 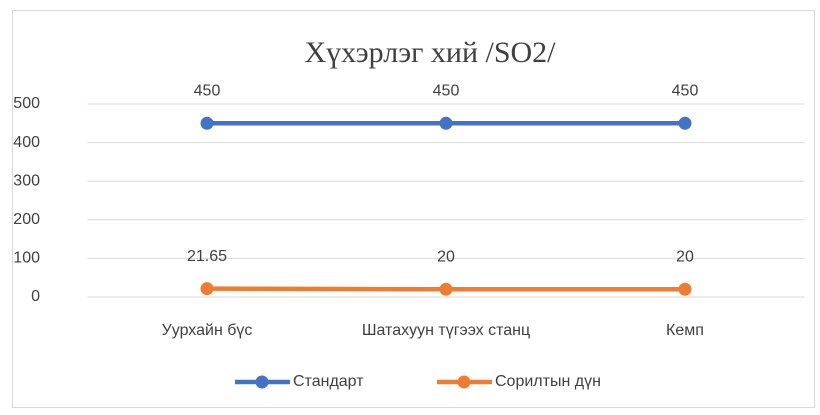 I want to click on y-tick-label: 100, so click(x=26, y=258).